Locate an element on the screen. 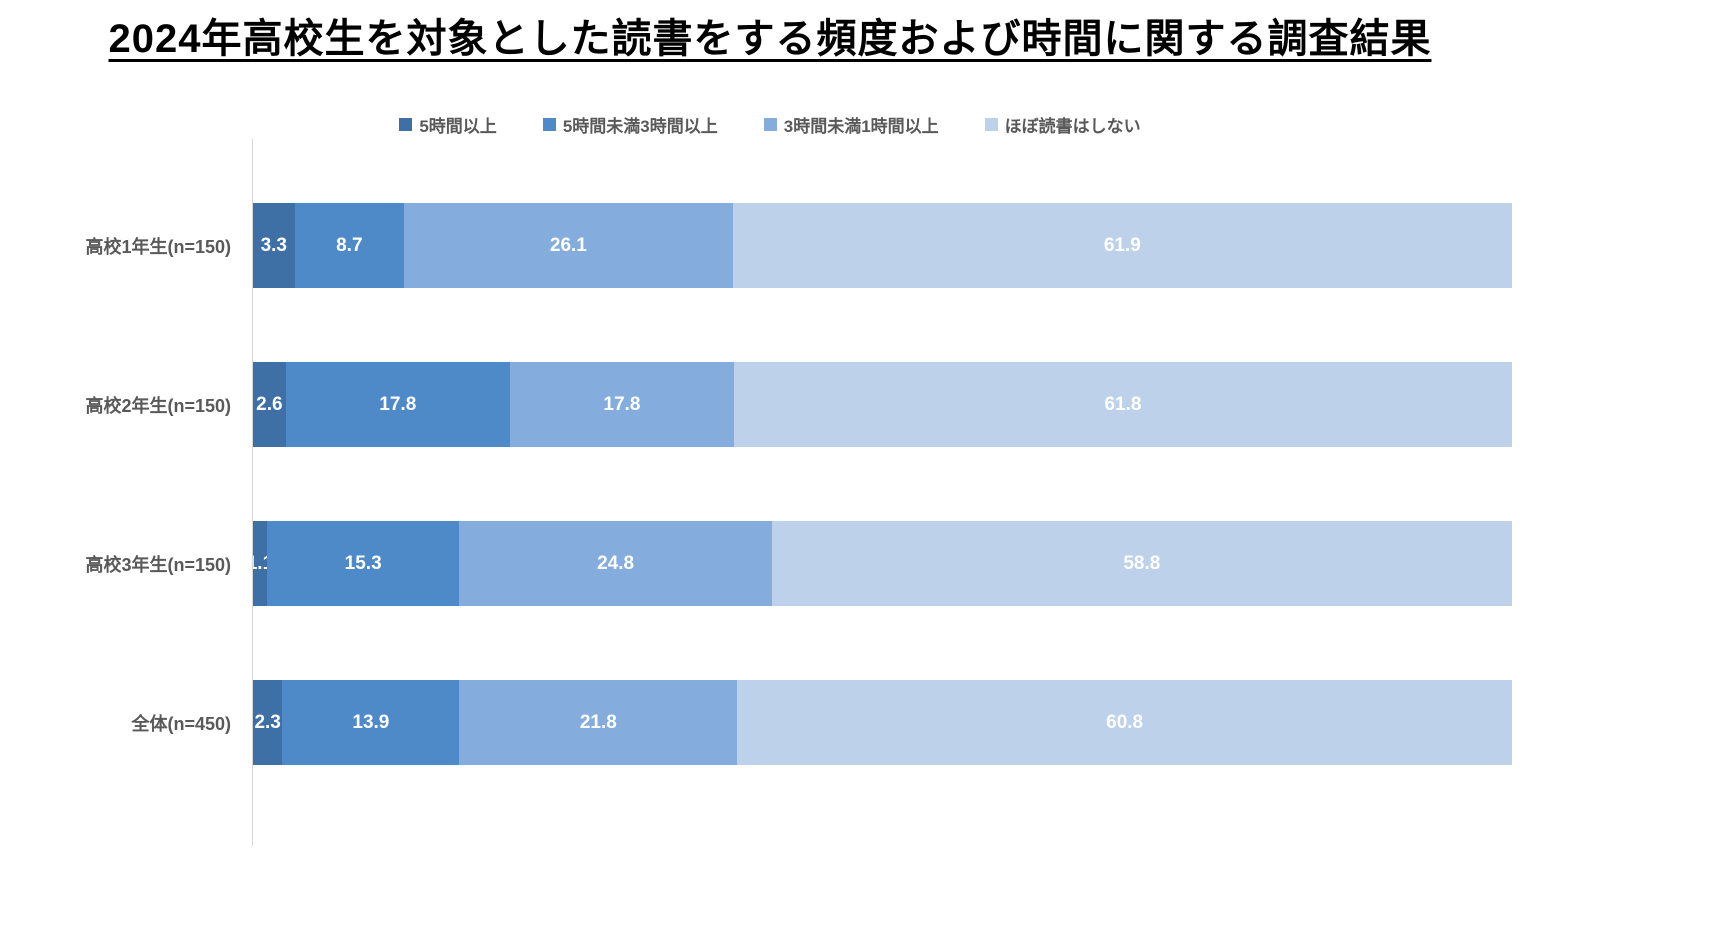 This screenshot has height=934, width=1720. data-label: 24.8 is located at coordinates (616, 563).